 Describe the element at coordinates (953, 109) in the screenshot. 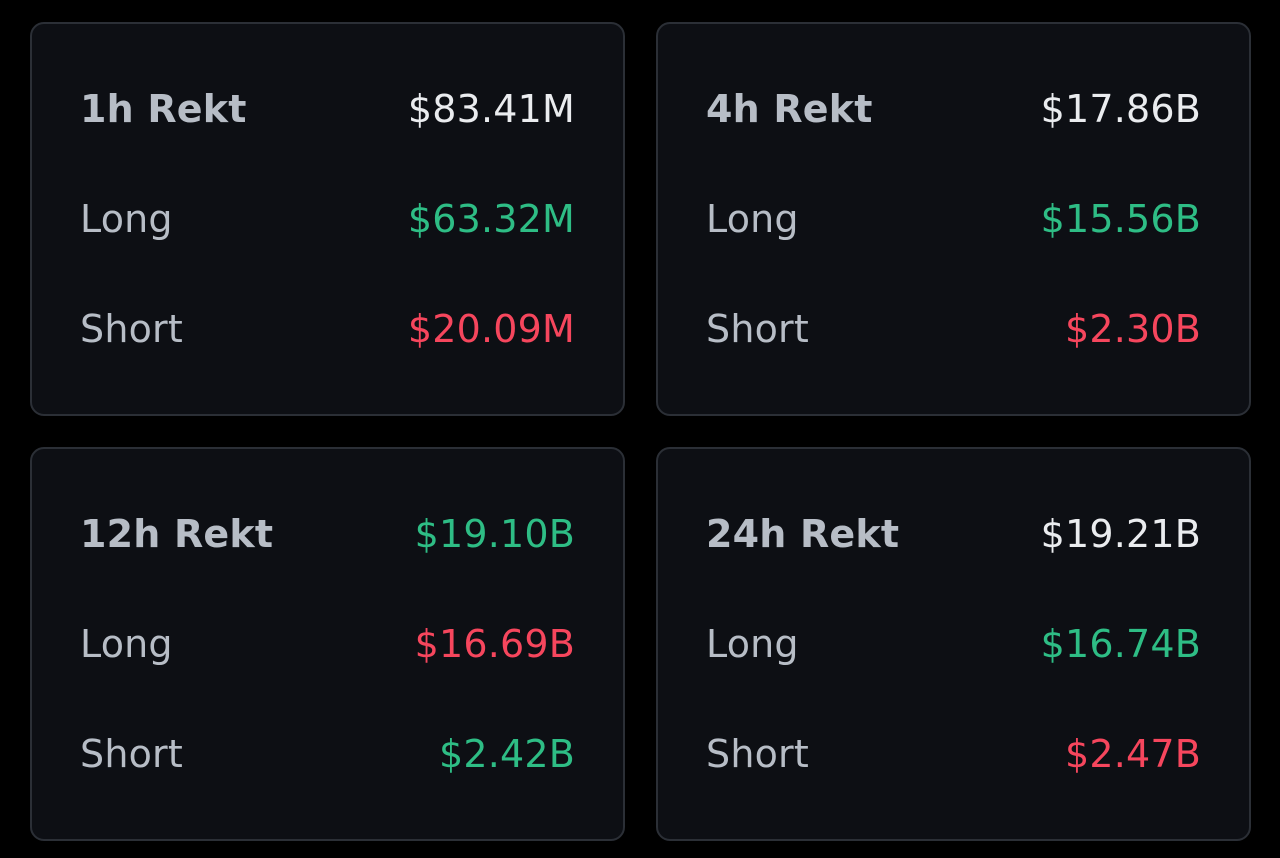

I see `rekt-total-row: 4h Rekt $17.86B` at that location.